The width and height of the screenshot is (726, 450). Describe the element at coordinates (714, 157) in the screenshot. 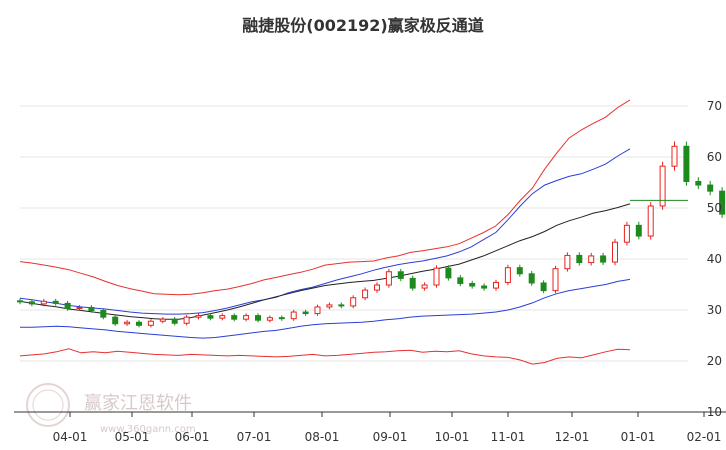

I see `y-tick-label: 60` at that location.